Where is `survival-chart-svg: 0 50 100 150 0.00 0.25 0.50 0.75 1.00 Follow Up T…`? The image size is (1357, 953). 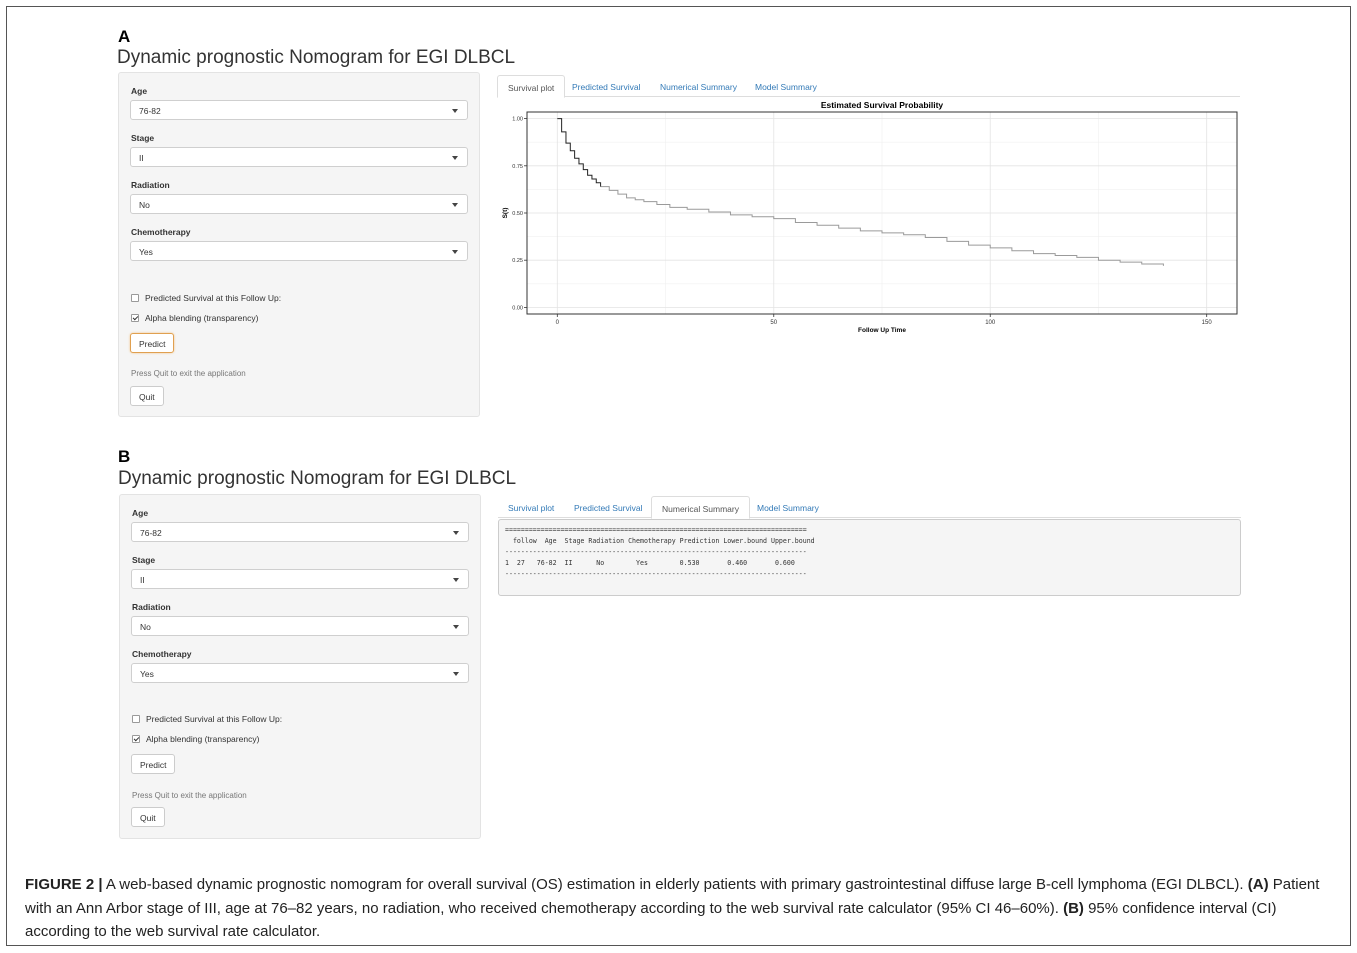 survival-chart-svg: 0 50 100 150 0.00 0.25 0.50 0.75 1.00 Follow Up T… is located at coordinates (870, 222).